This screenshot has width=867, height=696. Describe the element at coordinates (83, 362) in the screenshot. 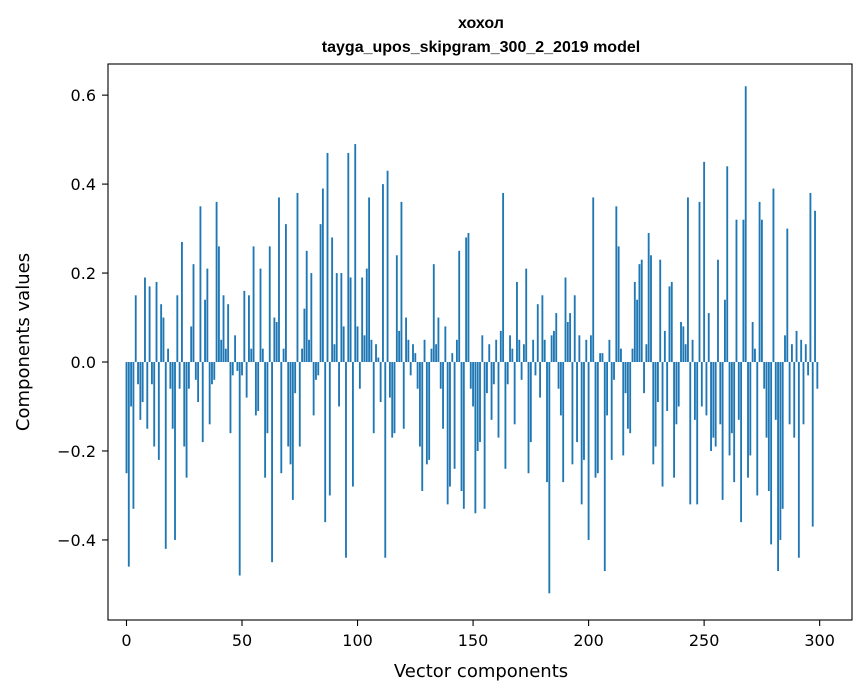

I see `y-tick-label: 0.0` at that location.